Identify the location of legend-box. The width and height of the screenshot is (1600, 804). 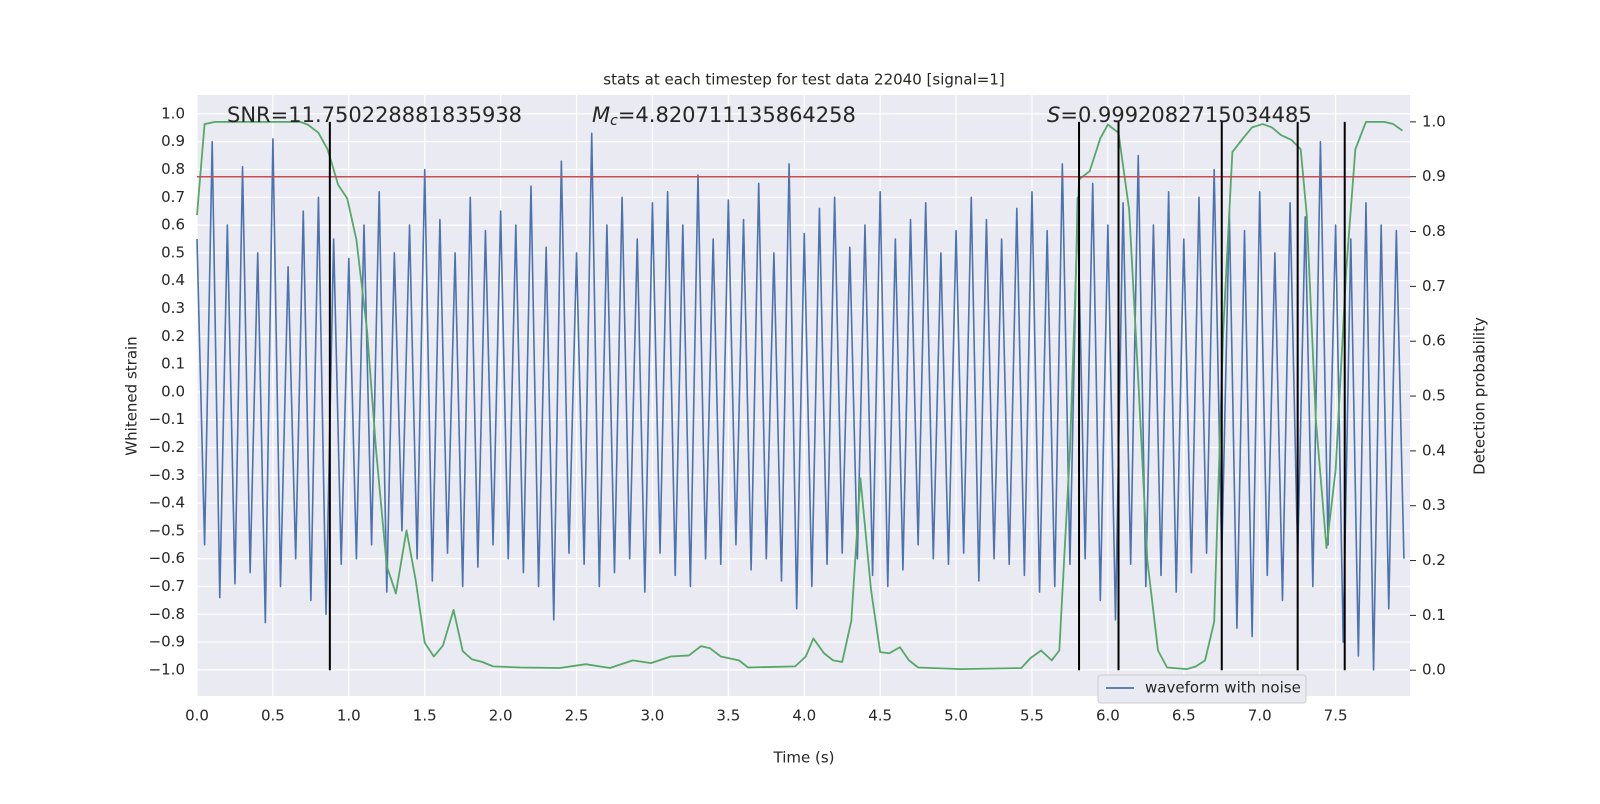
(1202, 689).